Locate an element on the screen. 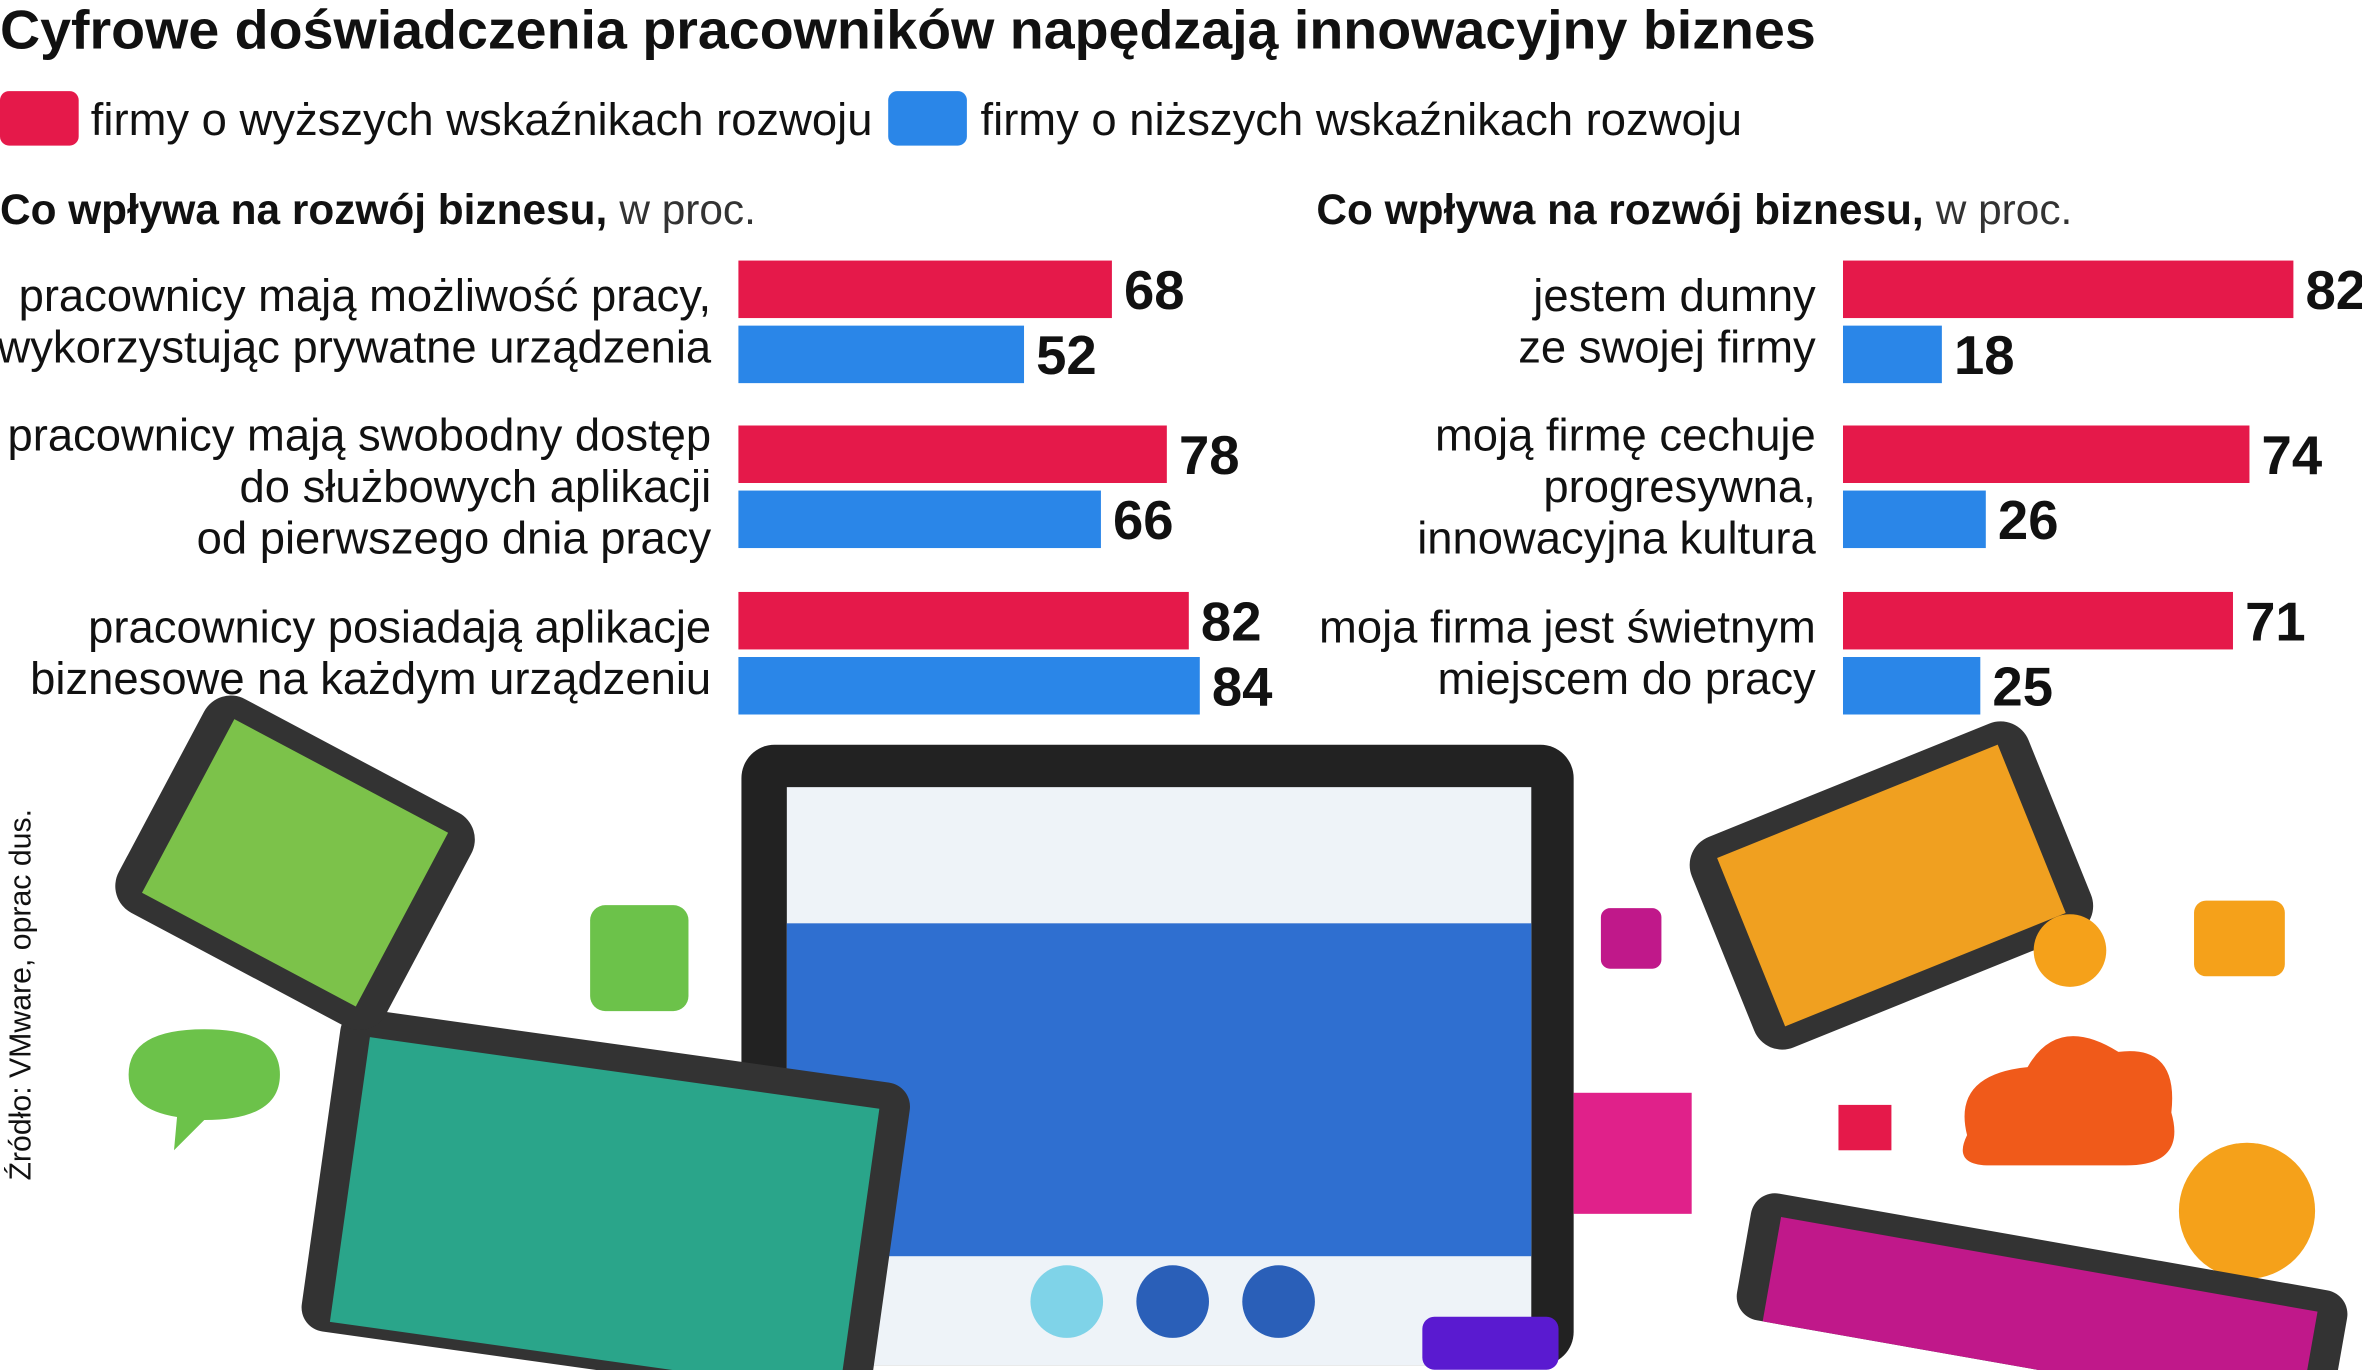 Image resolution: width=2362 pixels, height=1370 pixels. value-label: 68 is located at coordinates (1154, 290).